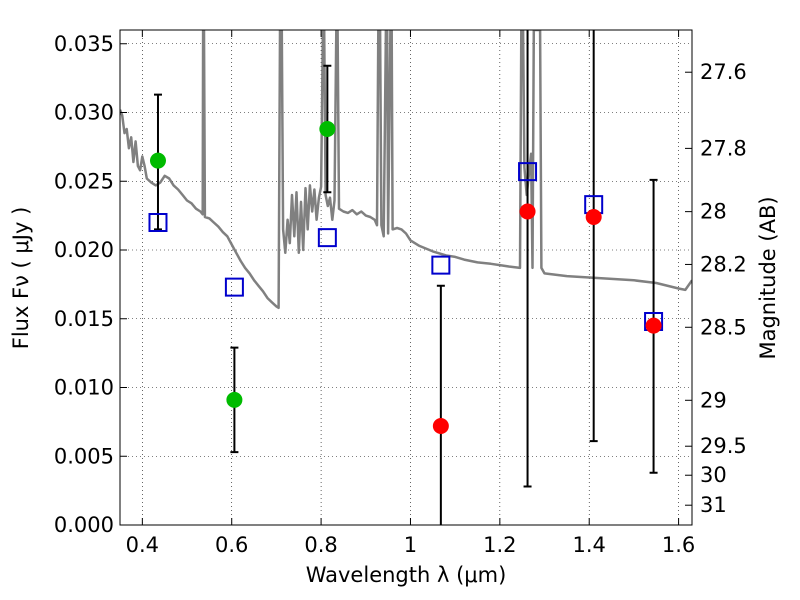 The image size is (800, 600). Describe the element at coordinates (713, 475) in the screenshot. I see `y2-tick-label: 30` at that location.